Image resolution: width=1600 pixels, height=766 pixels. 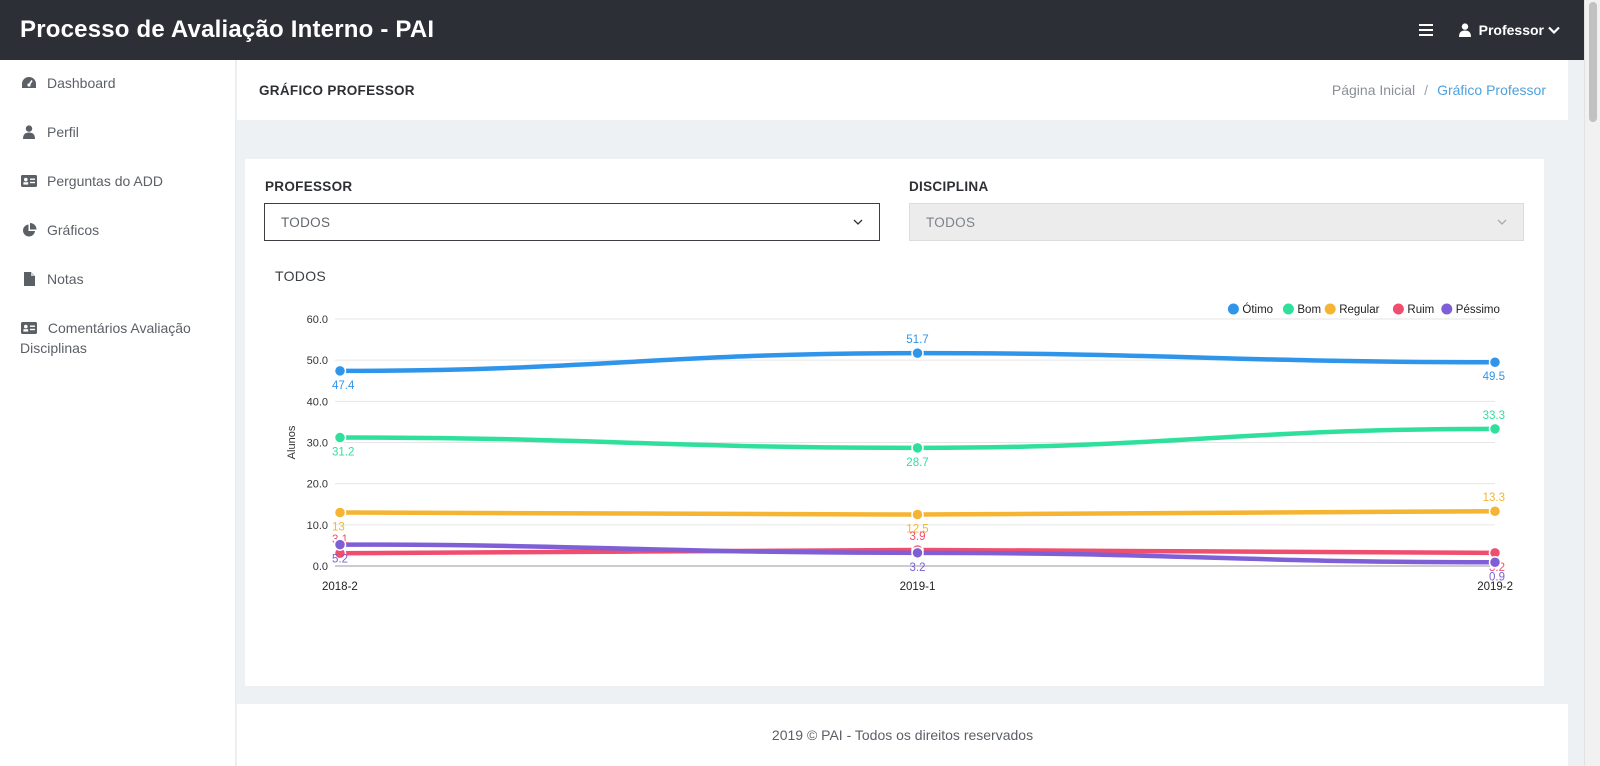 I want to click on data-label: 33.3, so click(x=1494, y=416).